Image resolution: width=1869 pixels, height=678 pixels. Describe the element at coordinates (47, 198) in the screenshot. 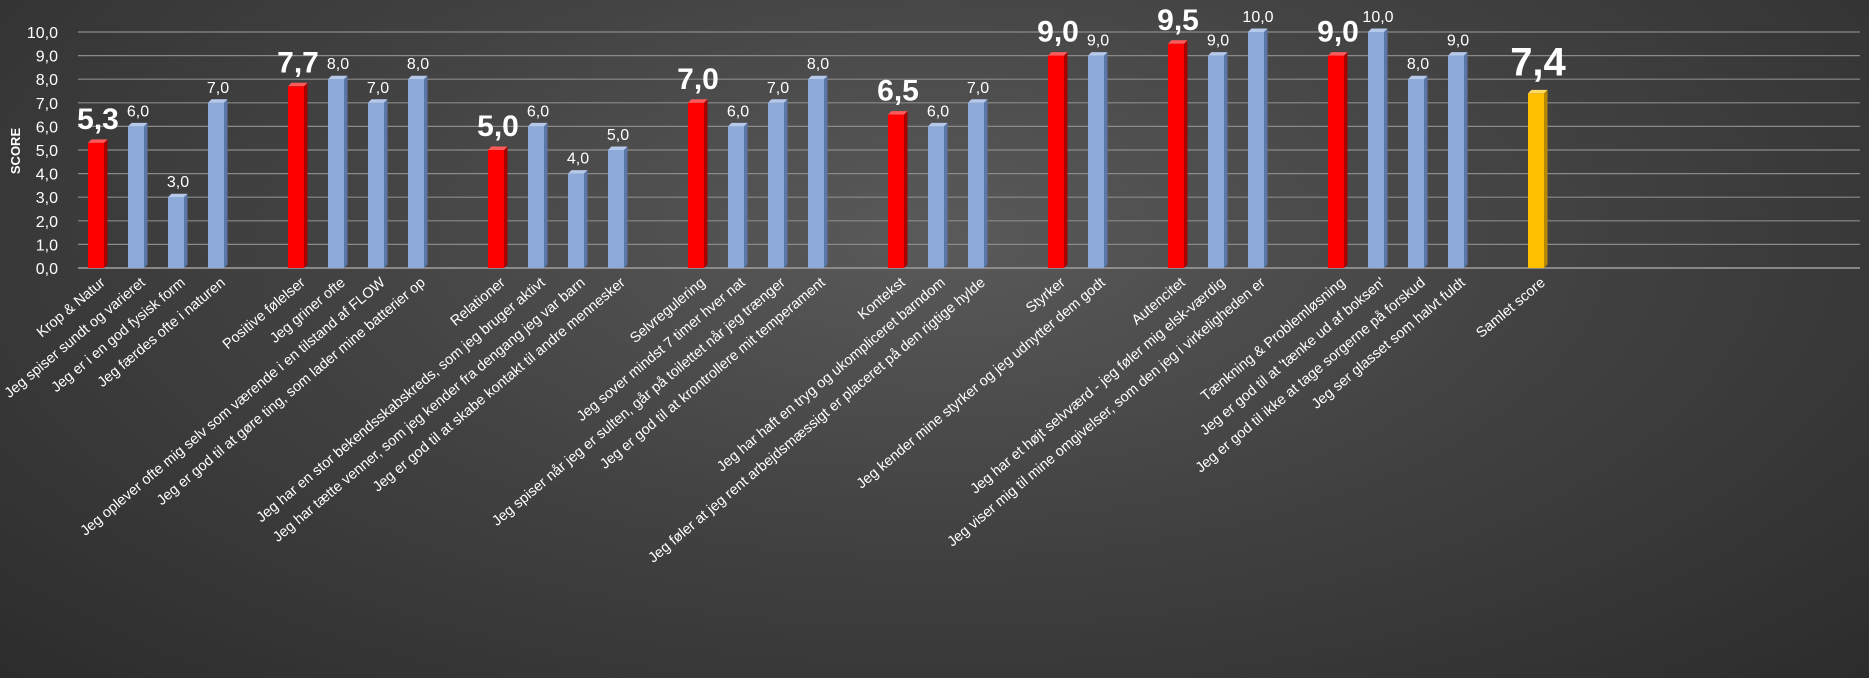

I see `y-tick-label: 3,0` at that location.